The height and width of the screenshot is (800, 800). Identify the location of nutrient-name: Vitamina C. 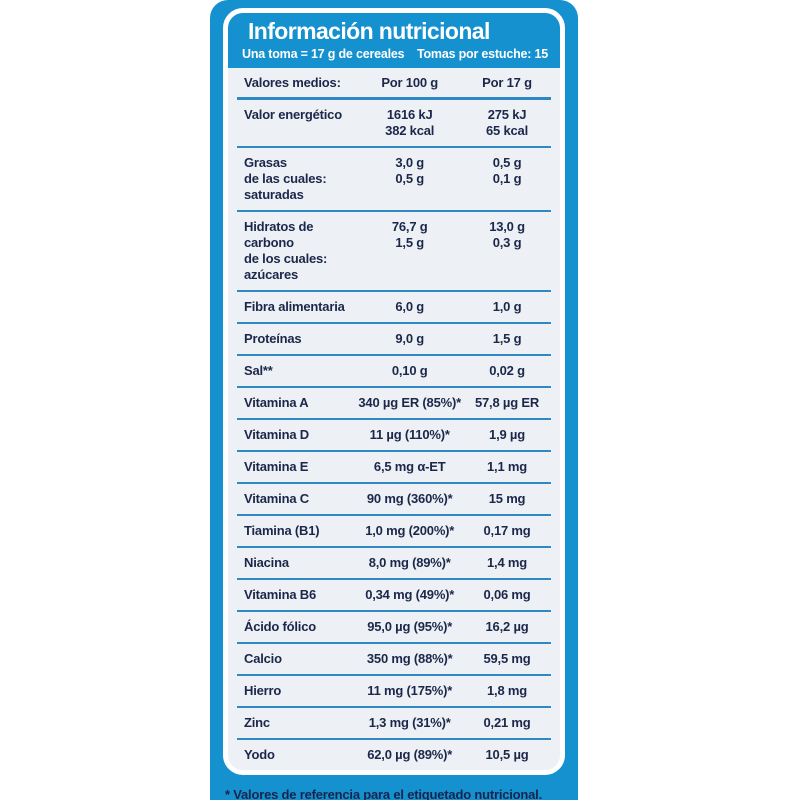
(276, 498).